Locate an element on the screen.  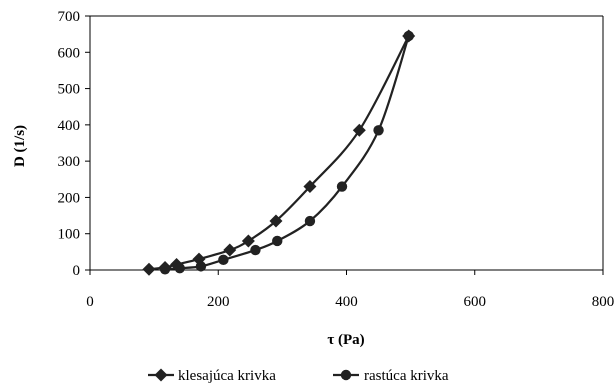
y-tick-label: 500 is located at coordinates (69, 90).